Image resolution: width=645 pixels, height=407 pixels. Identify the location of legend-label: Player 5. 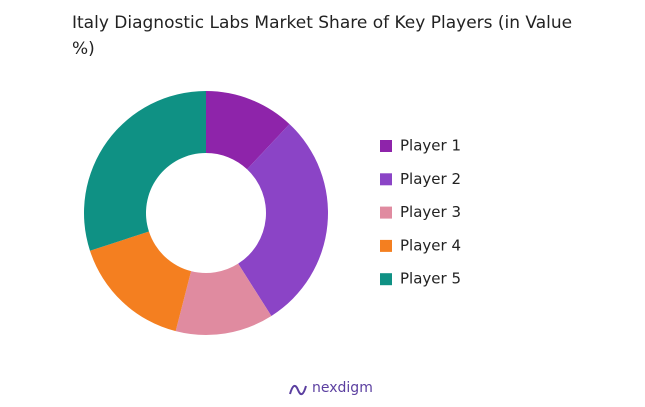
(430, 279).